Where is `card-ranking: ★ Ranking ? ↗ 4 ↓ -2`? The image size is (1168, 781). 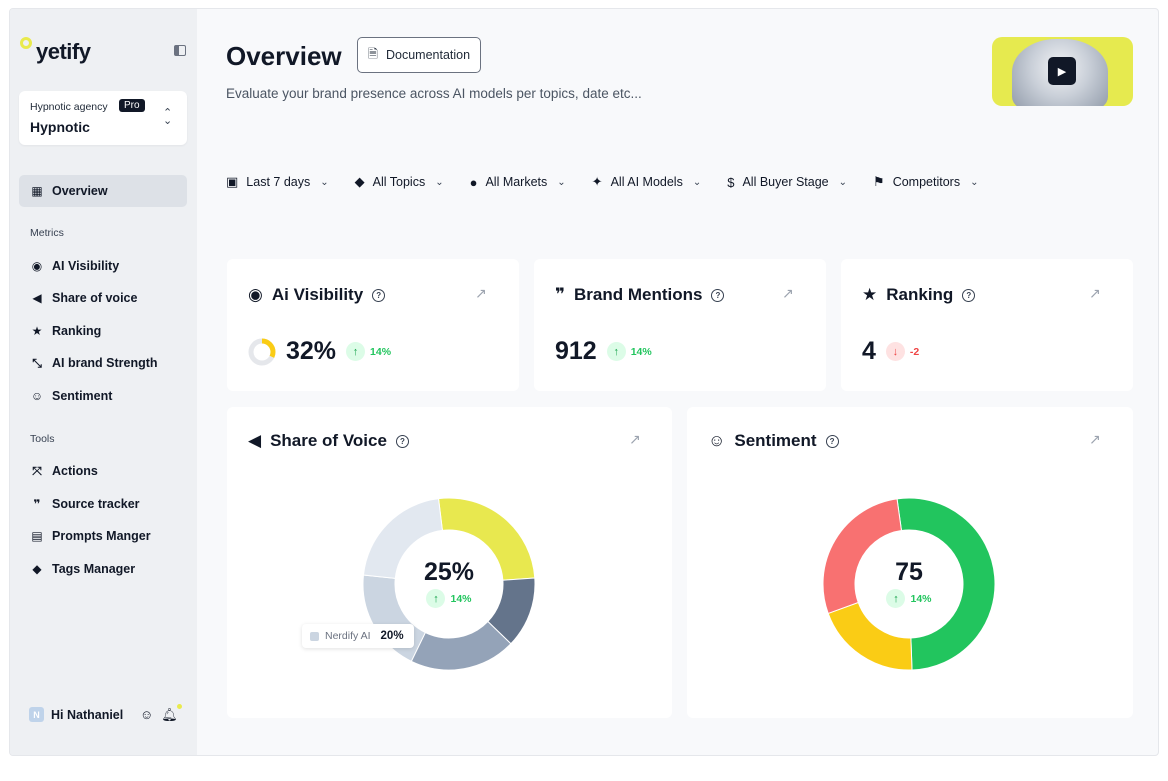
card-ranking: ★ Ranking ? ↗ 4 ↓ -2 is located at coordinates (987, 325).